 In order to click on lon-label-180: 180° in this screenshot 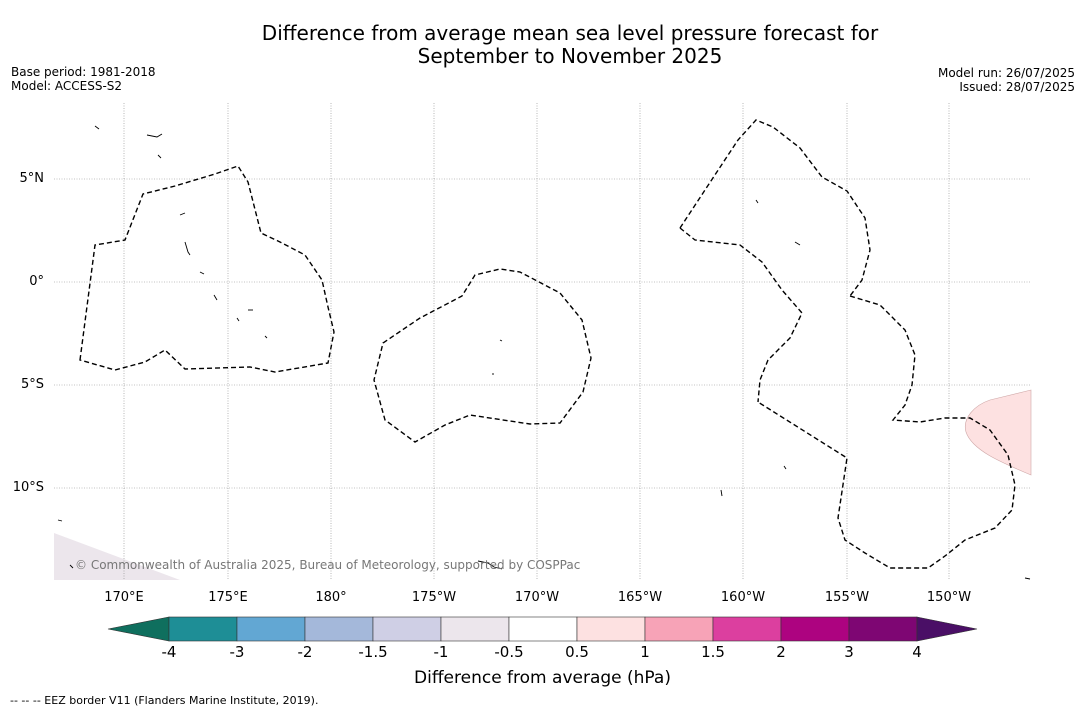, I will do `click(331, 597)`.